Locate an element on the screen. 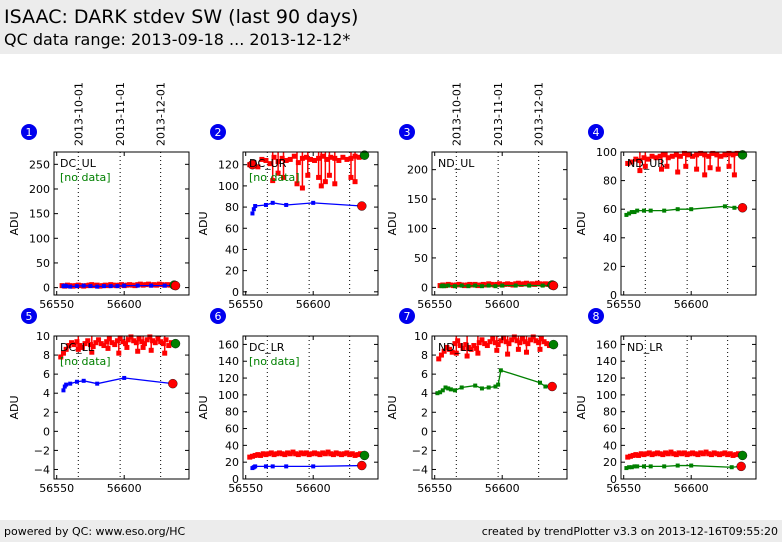 Image resolution: width=782 pixels, height=542 pixels. panel-title: ND_UR is located at coordinates (646, 163).